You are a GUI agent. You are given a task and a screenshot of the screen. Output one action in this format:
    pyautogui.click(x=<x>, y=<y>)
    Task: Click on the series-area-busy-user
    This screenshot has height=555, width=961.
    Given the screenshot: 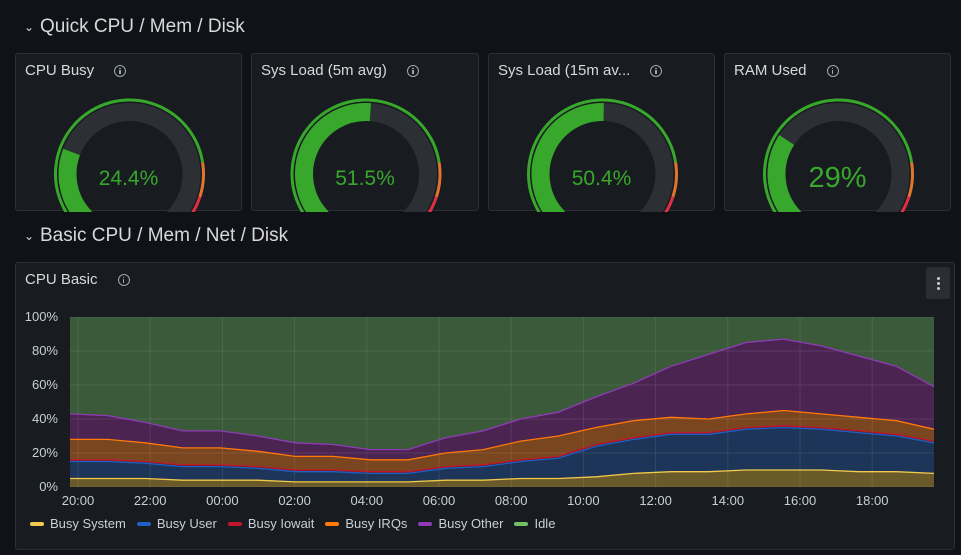 What is the action you would take?
    pyautogui.click(x=502, y=454)
    